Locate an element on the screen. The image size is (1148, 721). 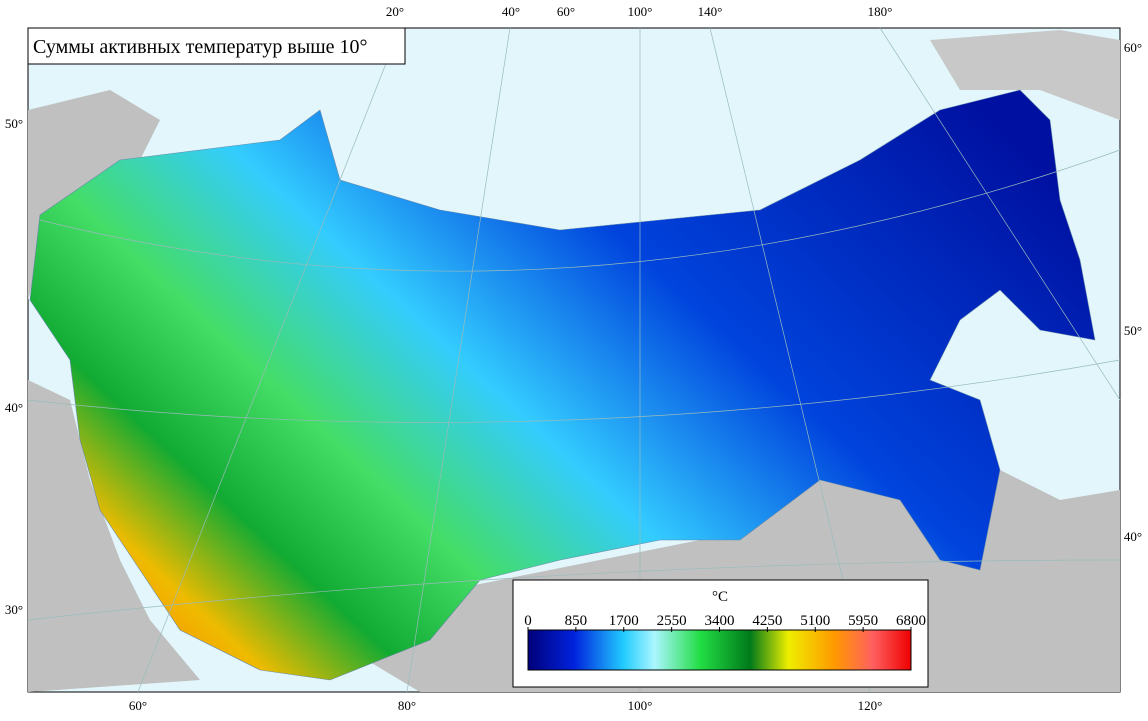
graticule-label: 80° is located at coordinates (407, 705).